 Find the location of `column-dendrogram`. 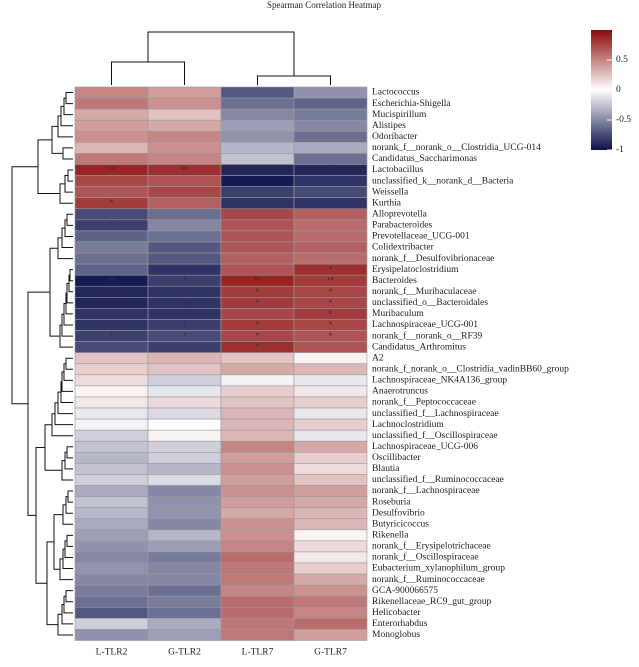

column-dendrogram is located at coordinates (221, 58).